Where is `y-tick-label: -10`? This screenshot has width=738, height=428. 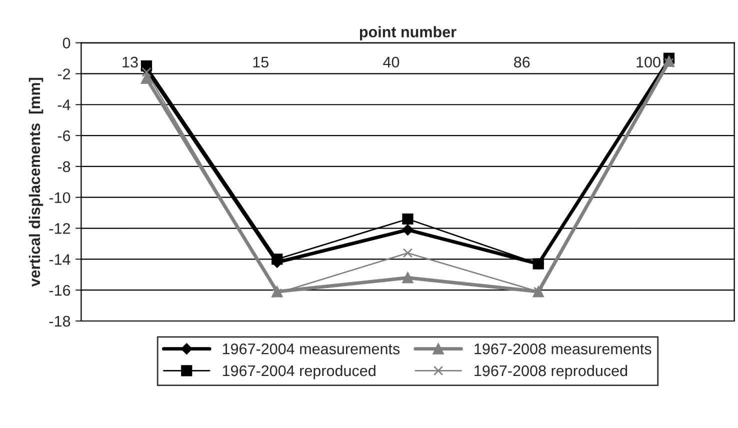 y-tick-label: -10 is located at coordinates (59, 198).